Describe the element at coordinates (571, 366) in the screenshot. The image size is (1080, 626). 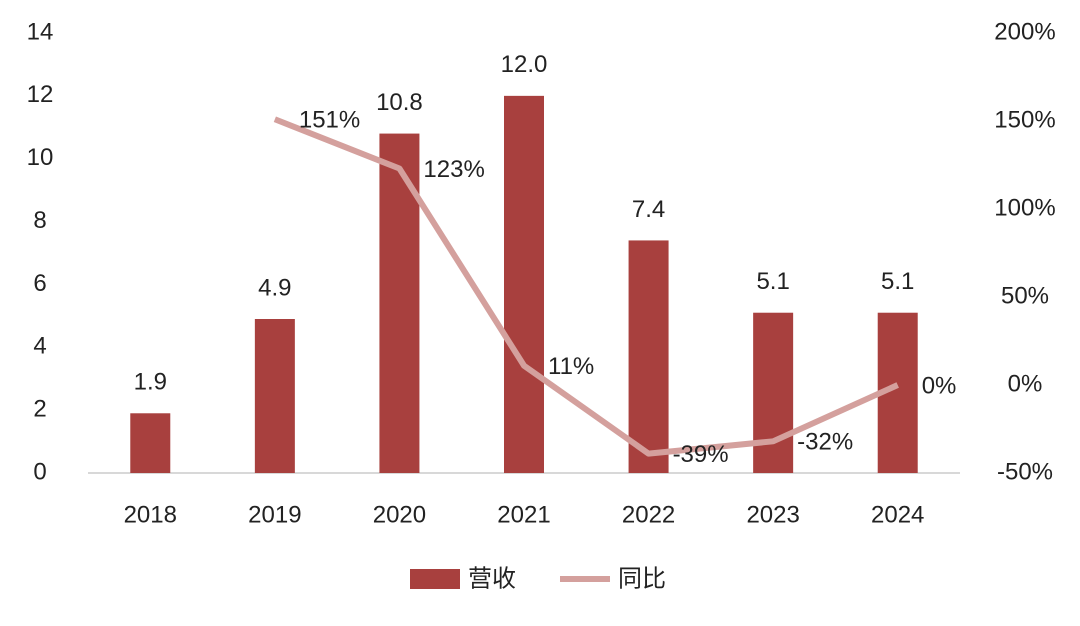
I see `line-label: 11%` at that location.